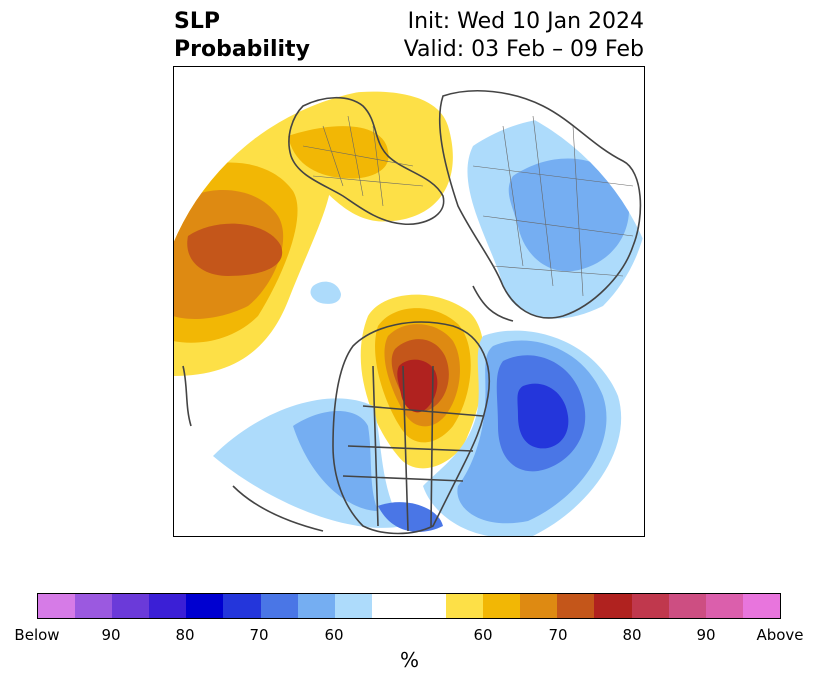 This screenshot has width=819, height=686. What do you see at coordinates (37, 635) in the screenshot?
I see `colorbar-tick-label: Below` at bounding box center [37, 635].